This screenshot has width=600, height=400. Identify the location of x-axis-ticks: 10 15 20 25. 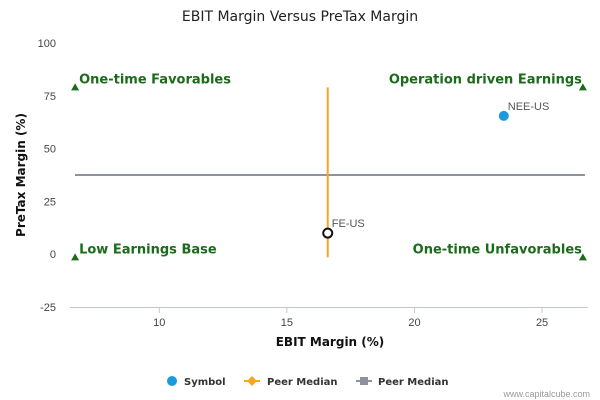
(350, 318).